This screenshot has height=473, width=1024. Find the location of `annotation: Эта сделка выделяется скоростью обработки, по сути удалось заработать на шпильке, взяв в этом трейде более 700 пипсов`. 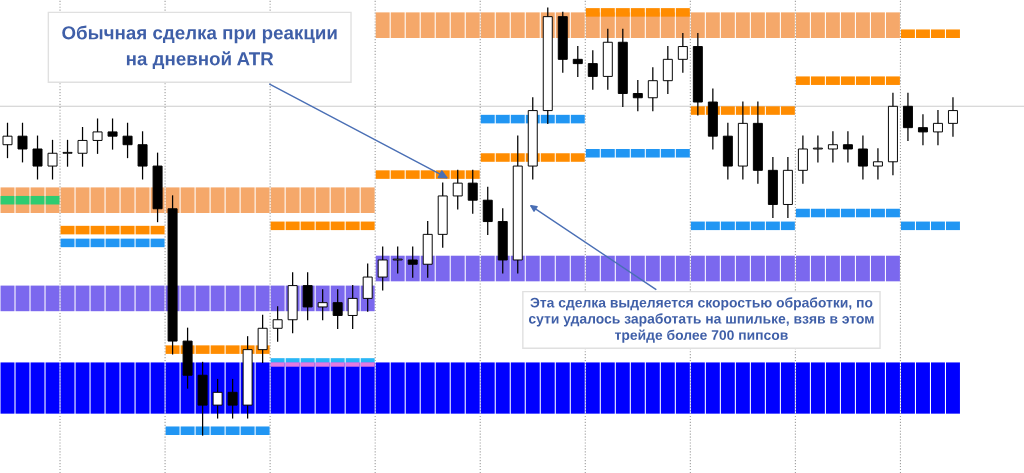

annotation: Эта сделка выделяется скоростью обработки, по сути удалось заработать на шпильке, взяв в этом трейде более 700 пипсов is located at coordinates (701, 320).